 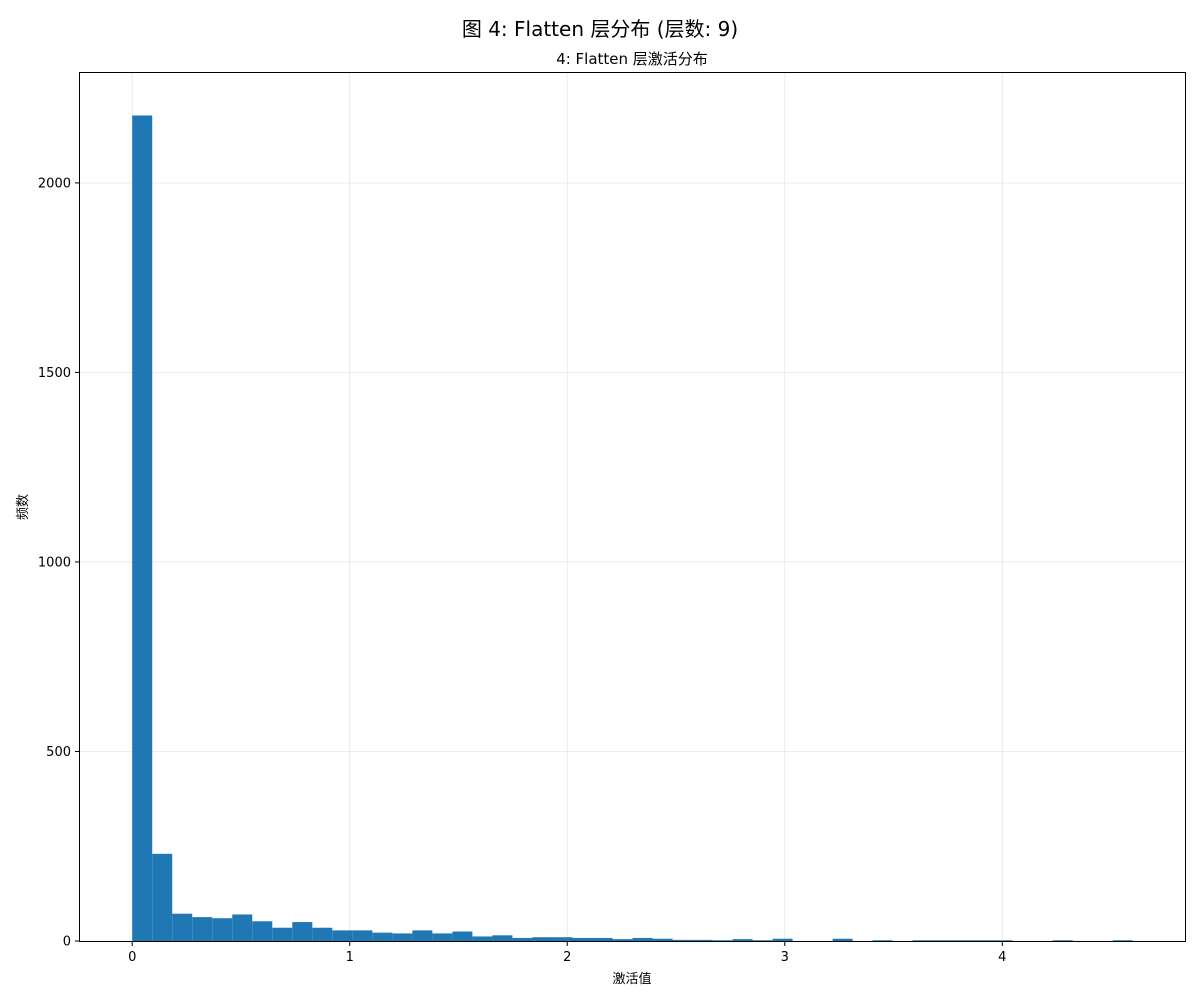 What do you see at coordinates (1002, 957) in the screenshot?
I see `x-tick-label: 4` at bounding box center [1002, 957].